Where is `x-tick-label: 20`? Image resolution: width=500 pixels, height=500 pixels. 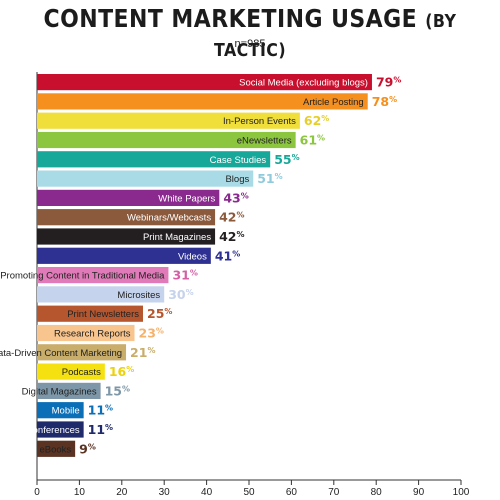 x-tick-label: 20 is located at coordinates (122, 492).